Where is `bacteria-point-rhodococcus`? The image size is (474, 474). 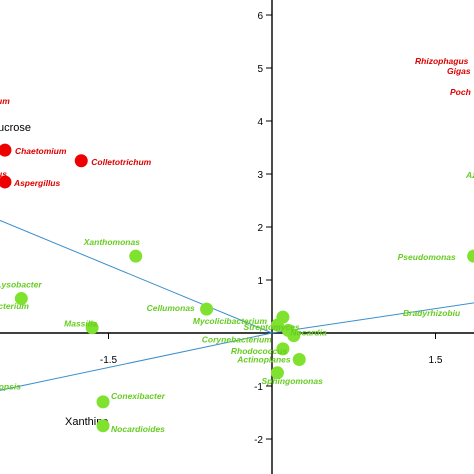
bacteria-point-rhodococcus is located at coordinates (283, 349).